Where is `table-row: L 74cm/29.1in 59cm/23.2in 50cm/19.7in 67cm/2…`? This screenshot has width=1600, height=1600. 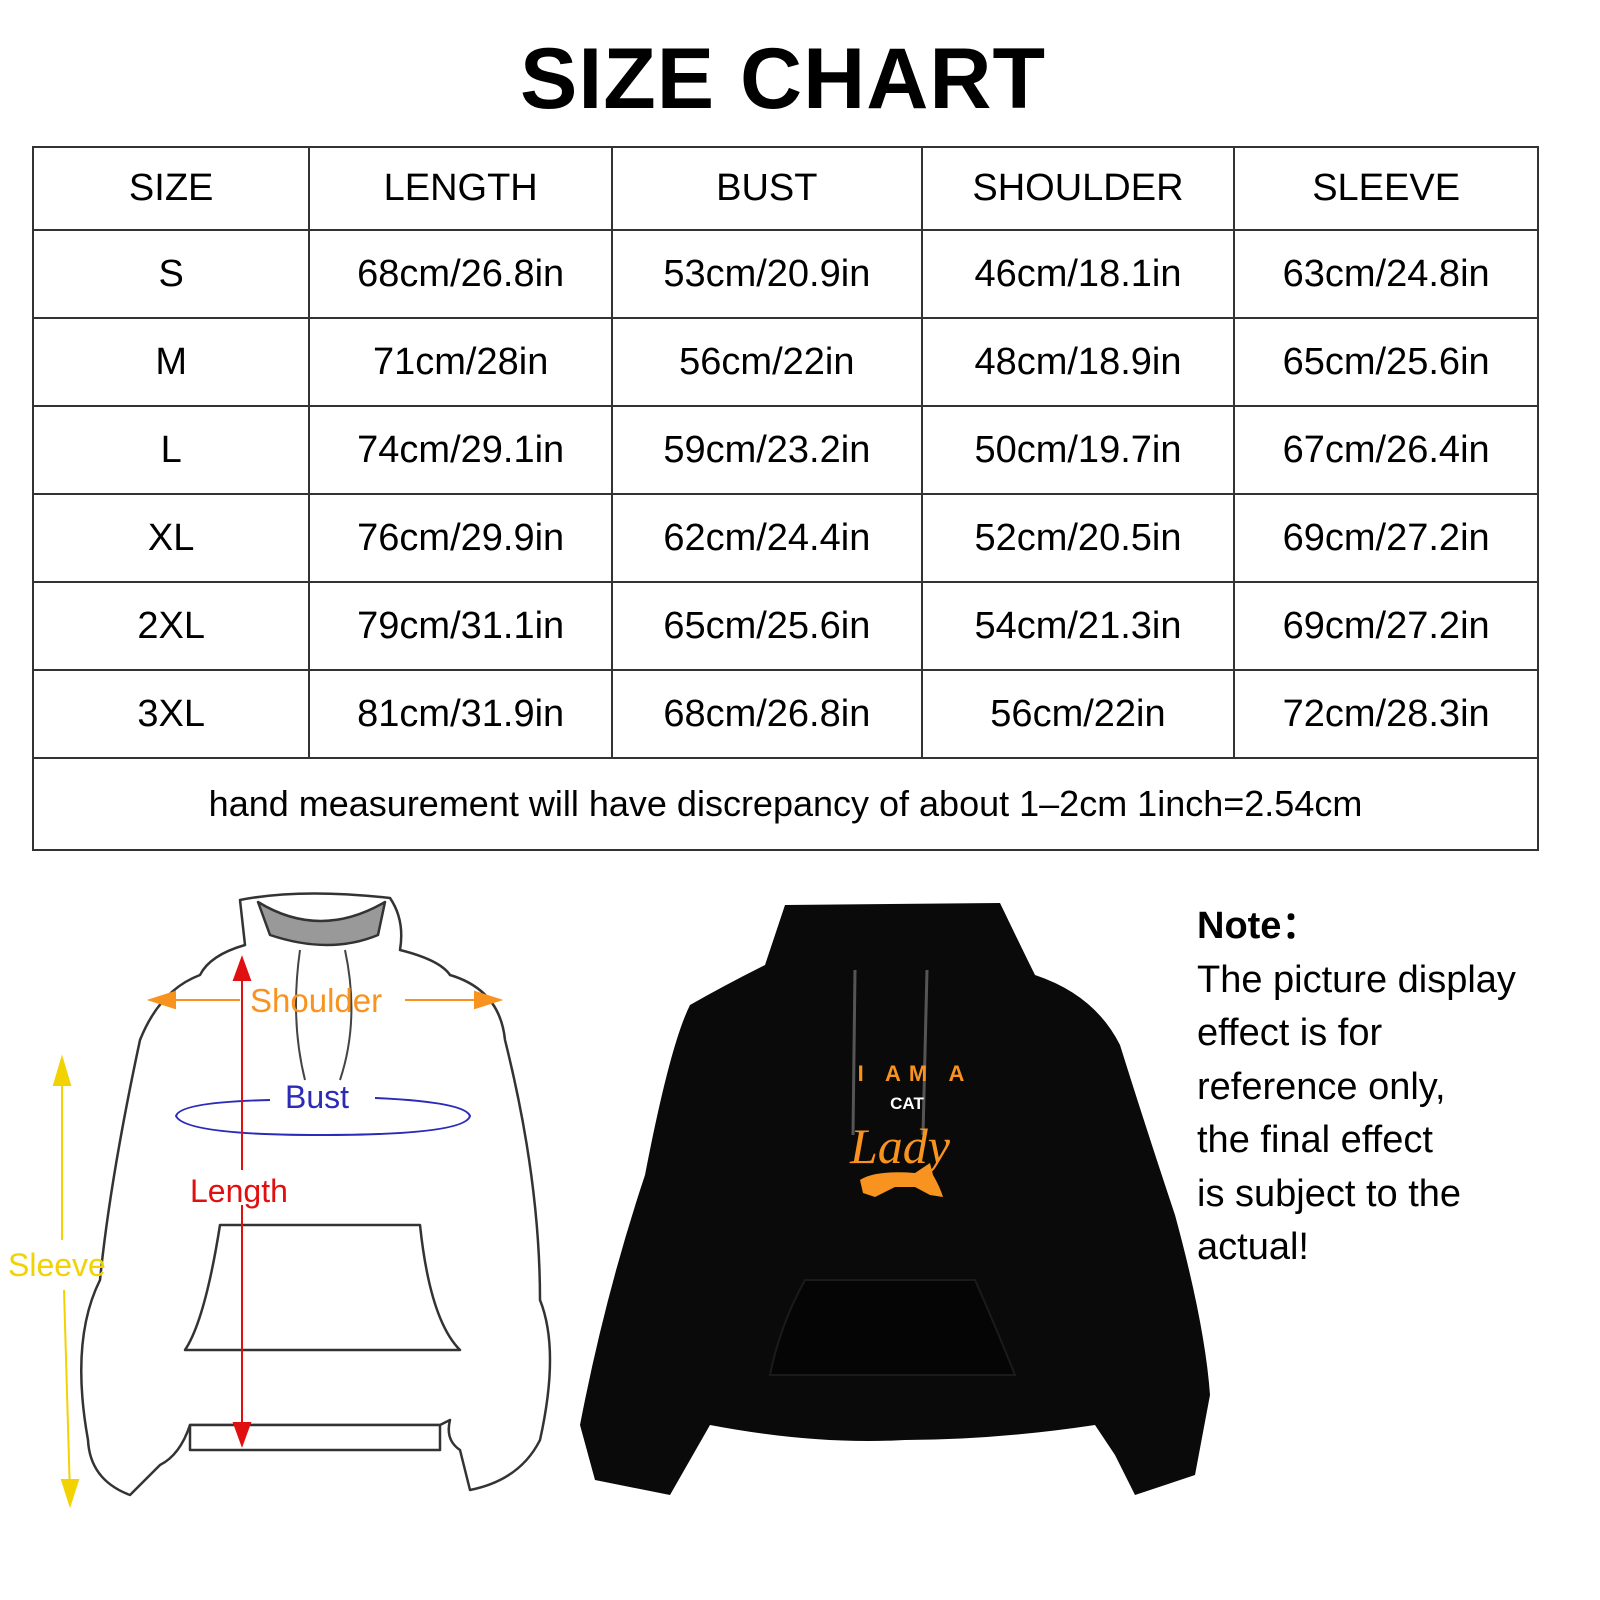
table-row: L 74cm/29.1in 59cm/23.2in 50cm/19.7in 67cm/2… is located at coordinates (785, 450).